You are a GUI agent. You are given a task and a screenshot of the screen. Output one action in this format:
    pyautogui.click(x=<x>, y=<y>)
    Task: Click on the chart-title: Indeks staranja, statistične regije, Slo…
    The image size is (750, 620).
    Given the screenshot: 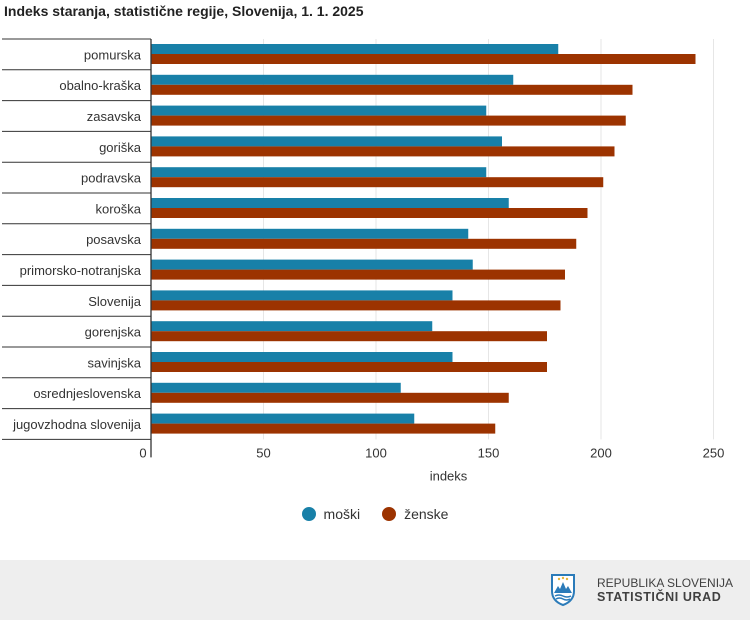 What is the action you would take?
    pyautogui.click(x=184, y=11)
    